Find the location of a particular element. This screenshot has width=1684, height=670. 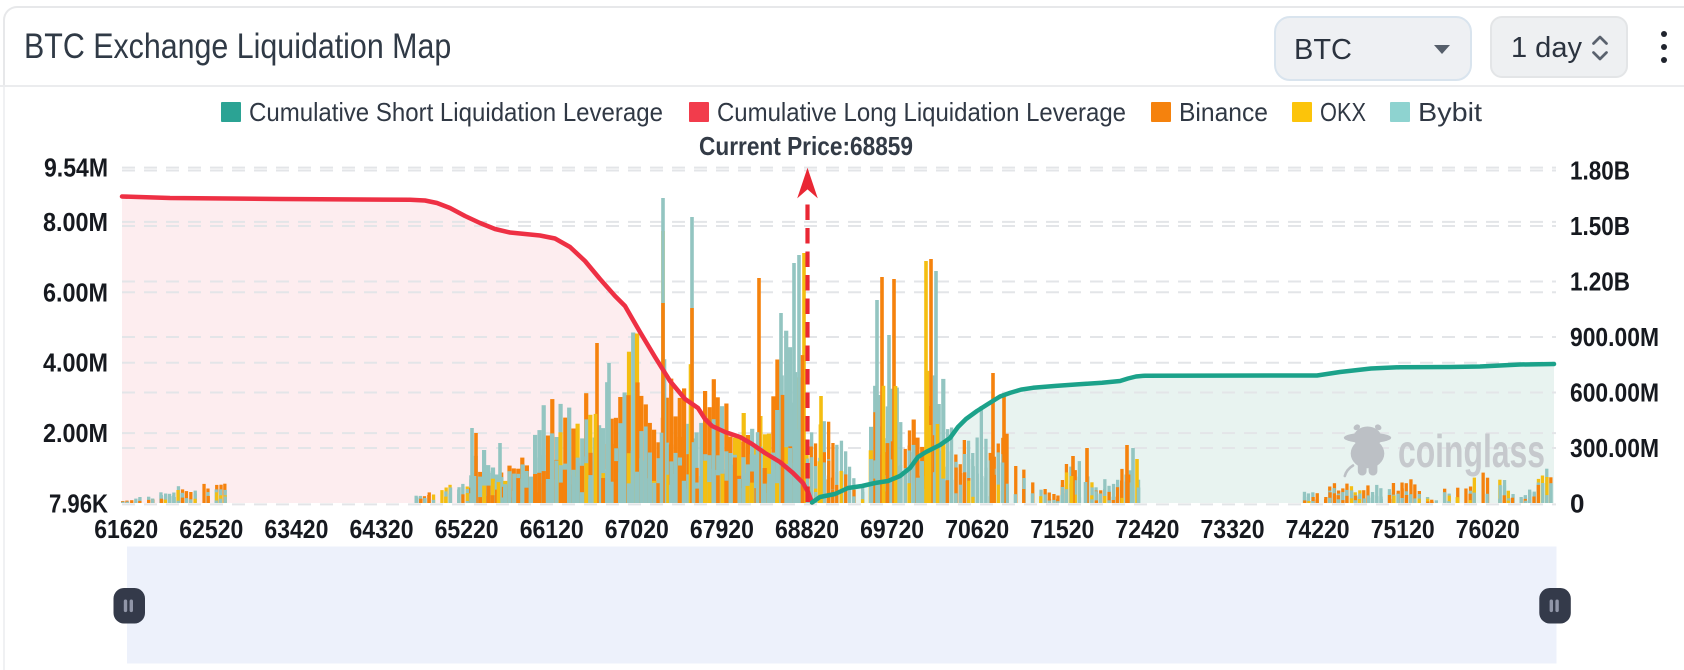

svg-text: 75120 is located at coordinates (1403, 529).